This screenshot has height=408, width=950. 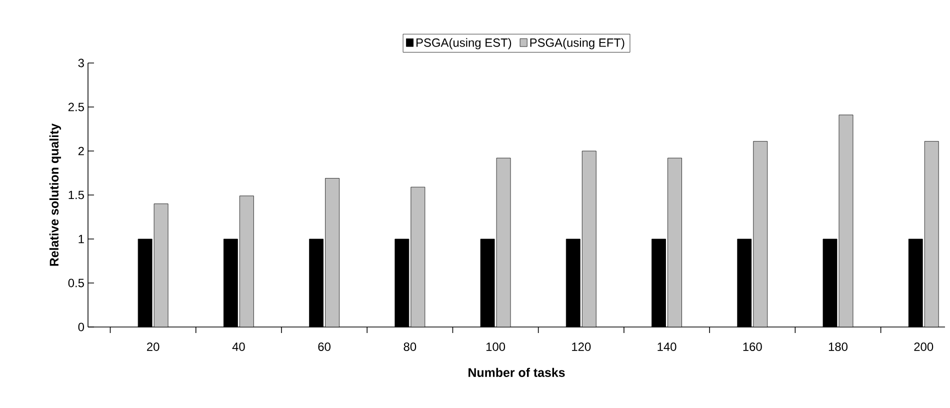 What do you see at coordinates (76, 107) in the screenshot?
I see `y-tick-label: 2.5` at bounding box center [76, 107].